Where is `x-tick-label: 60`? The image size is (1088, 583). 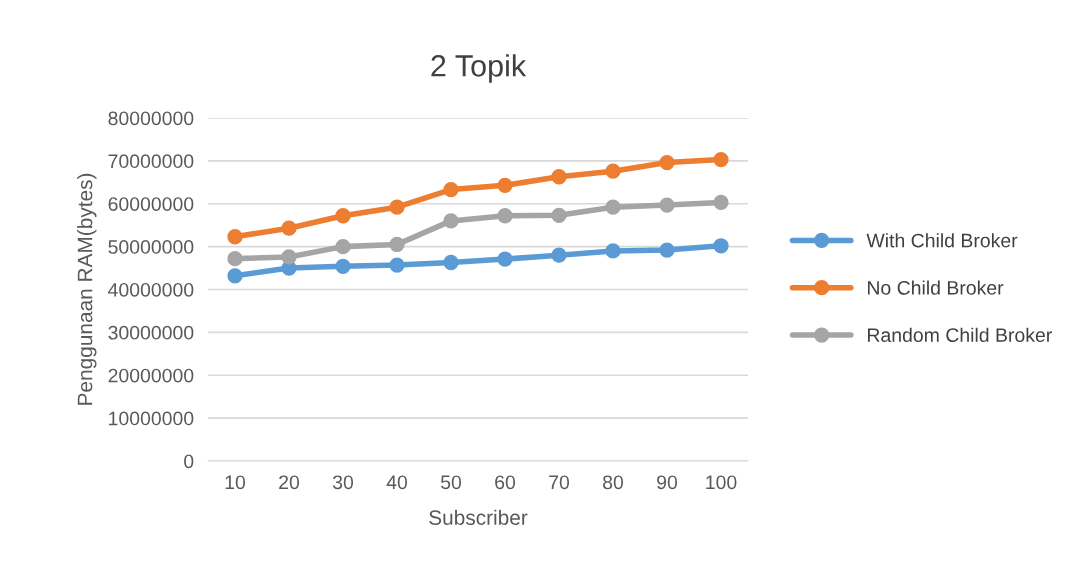
x-tick-label: 60 is located at coordinates (505, 482).